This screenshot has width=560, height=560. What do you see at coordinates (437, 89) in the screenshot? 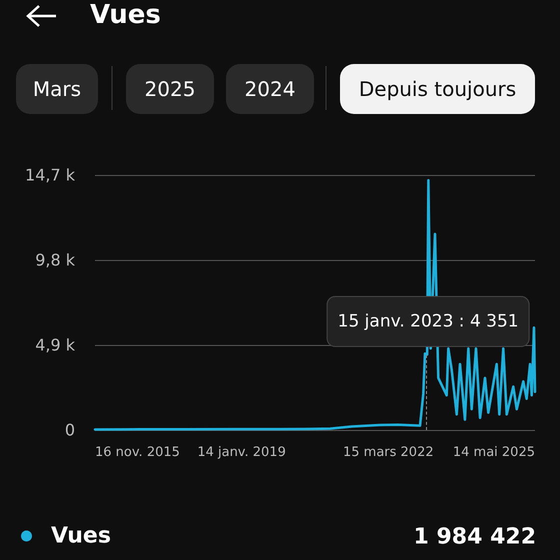
I see `text: Depuis toujours` at bounding box center [437, 89].